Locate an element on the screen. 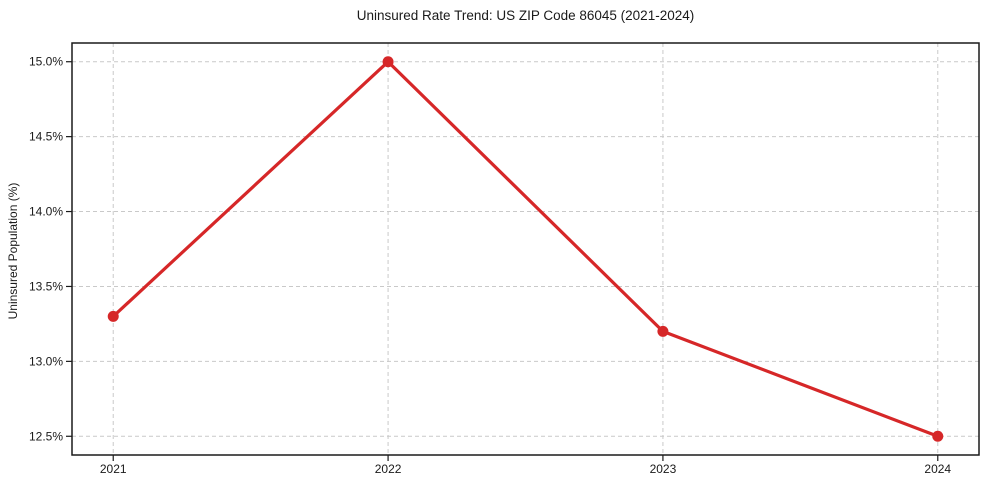 The width and height of the screenshot is (989, 490). data-point-2024 is located at coordinates (938, 436).